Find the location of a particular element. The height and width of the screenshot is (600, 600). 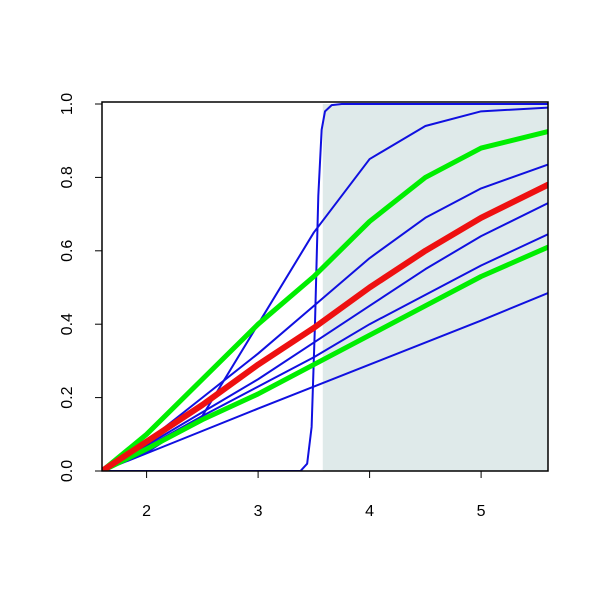

y-tick-label: 0.4 is located at coordinates (67, 324).